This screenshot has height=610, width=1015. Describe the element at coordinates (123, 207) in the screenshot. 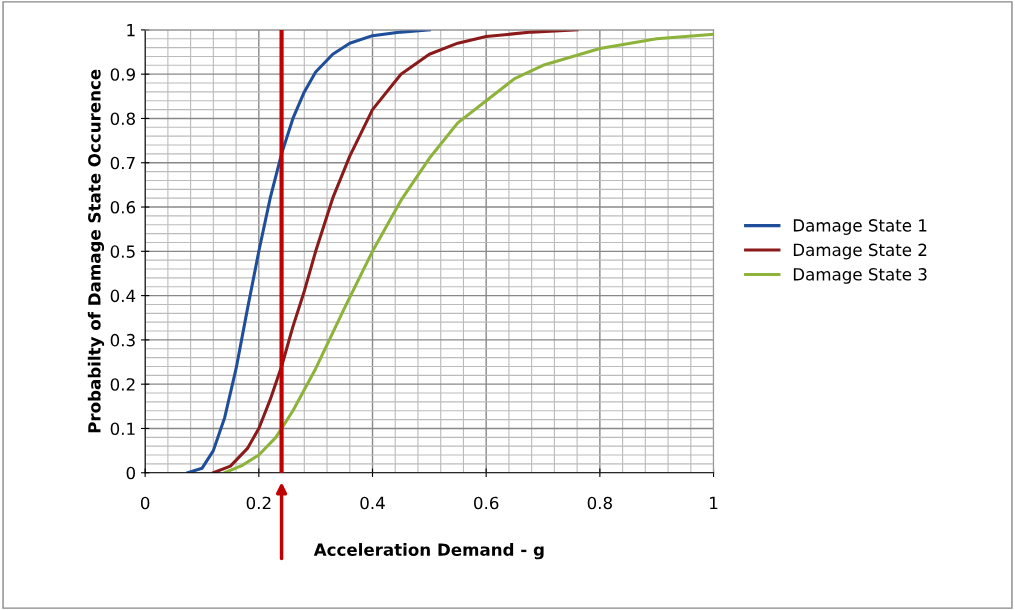

I see `y-tick-label: 0.6` at that location.